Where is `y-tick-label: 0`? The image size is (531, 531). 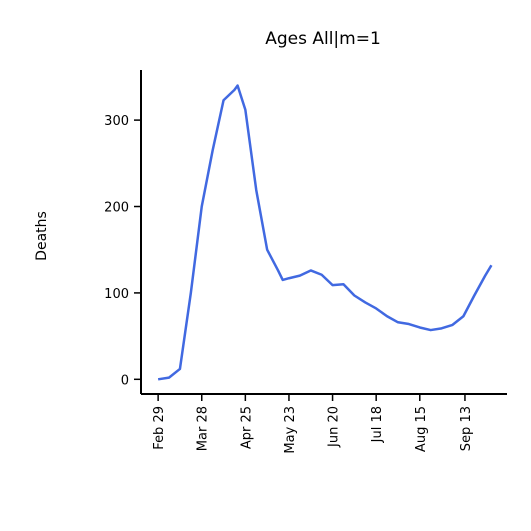 y-tick-label: 0 is located at coordinates (125, 380).